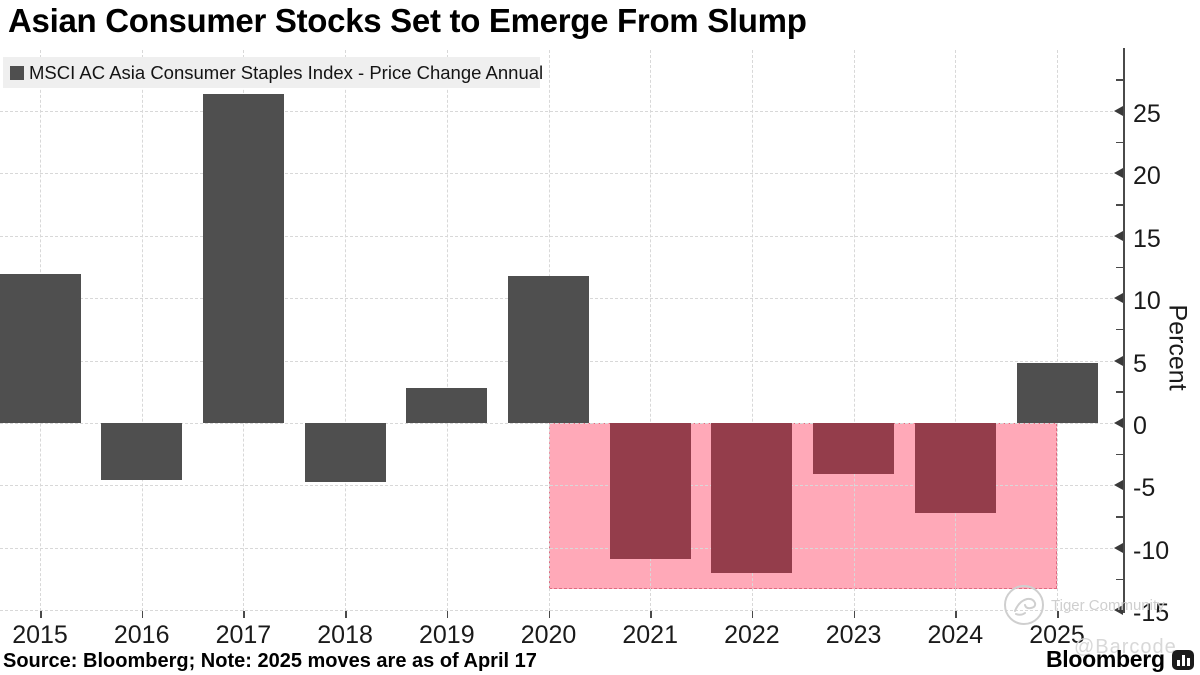 Image resolution: width=1200 pixels, height=675 pixels. Describe the element at coordinates (1182, 659) in the screenshot. I see `bar-chart-bubble-icon` at that location.